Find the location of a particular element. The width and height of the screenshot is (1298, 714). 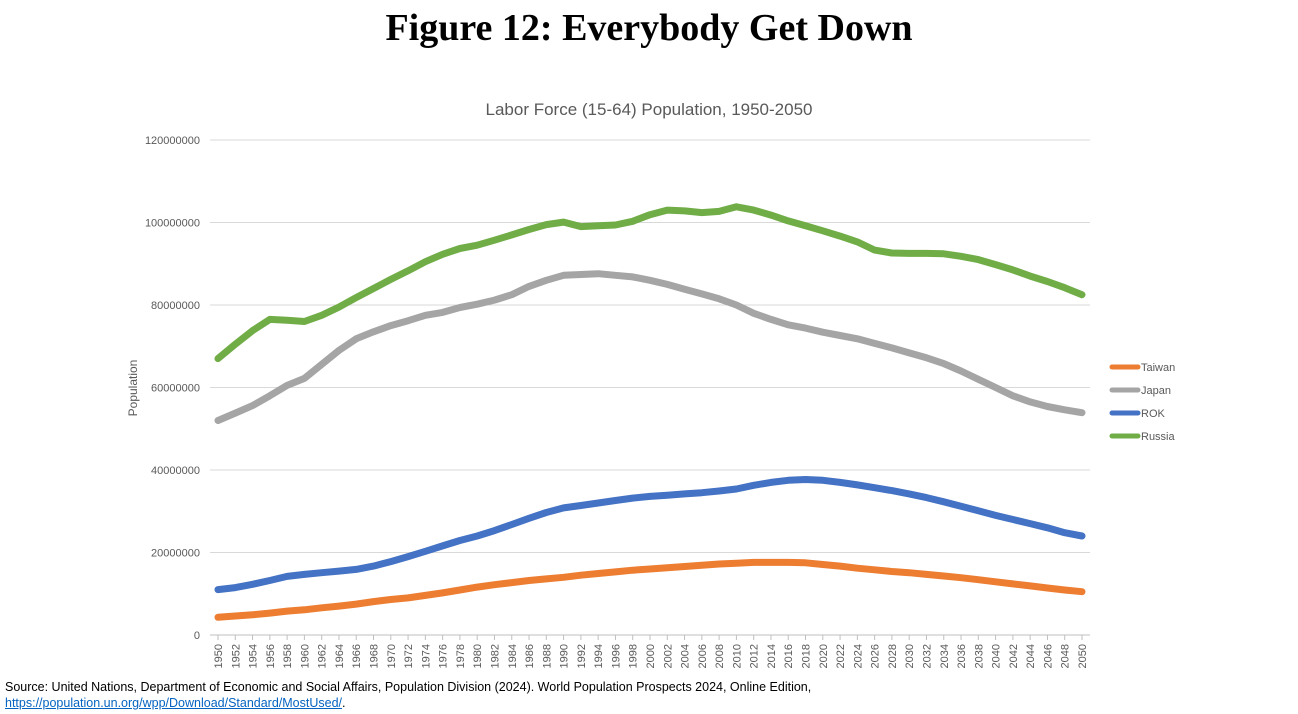

x-tick-label: 1996 is located at coordinates (616, 656).